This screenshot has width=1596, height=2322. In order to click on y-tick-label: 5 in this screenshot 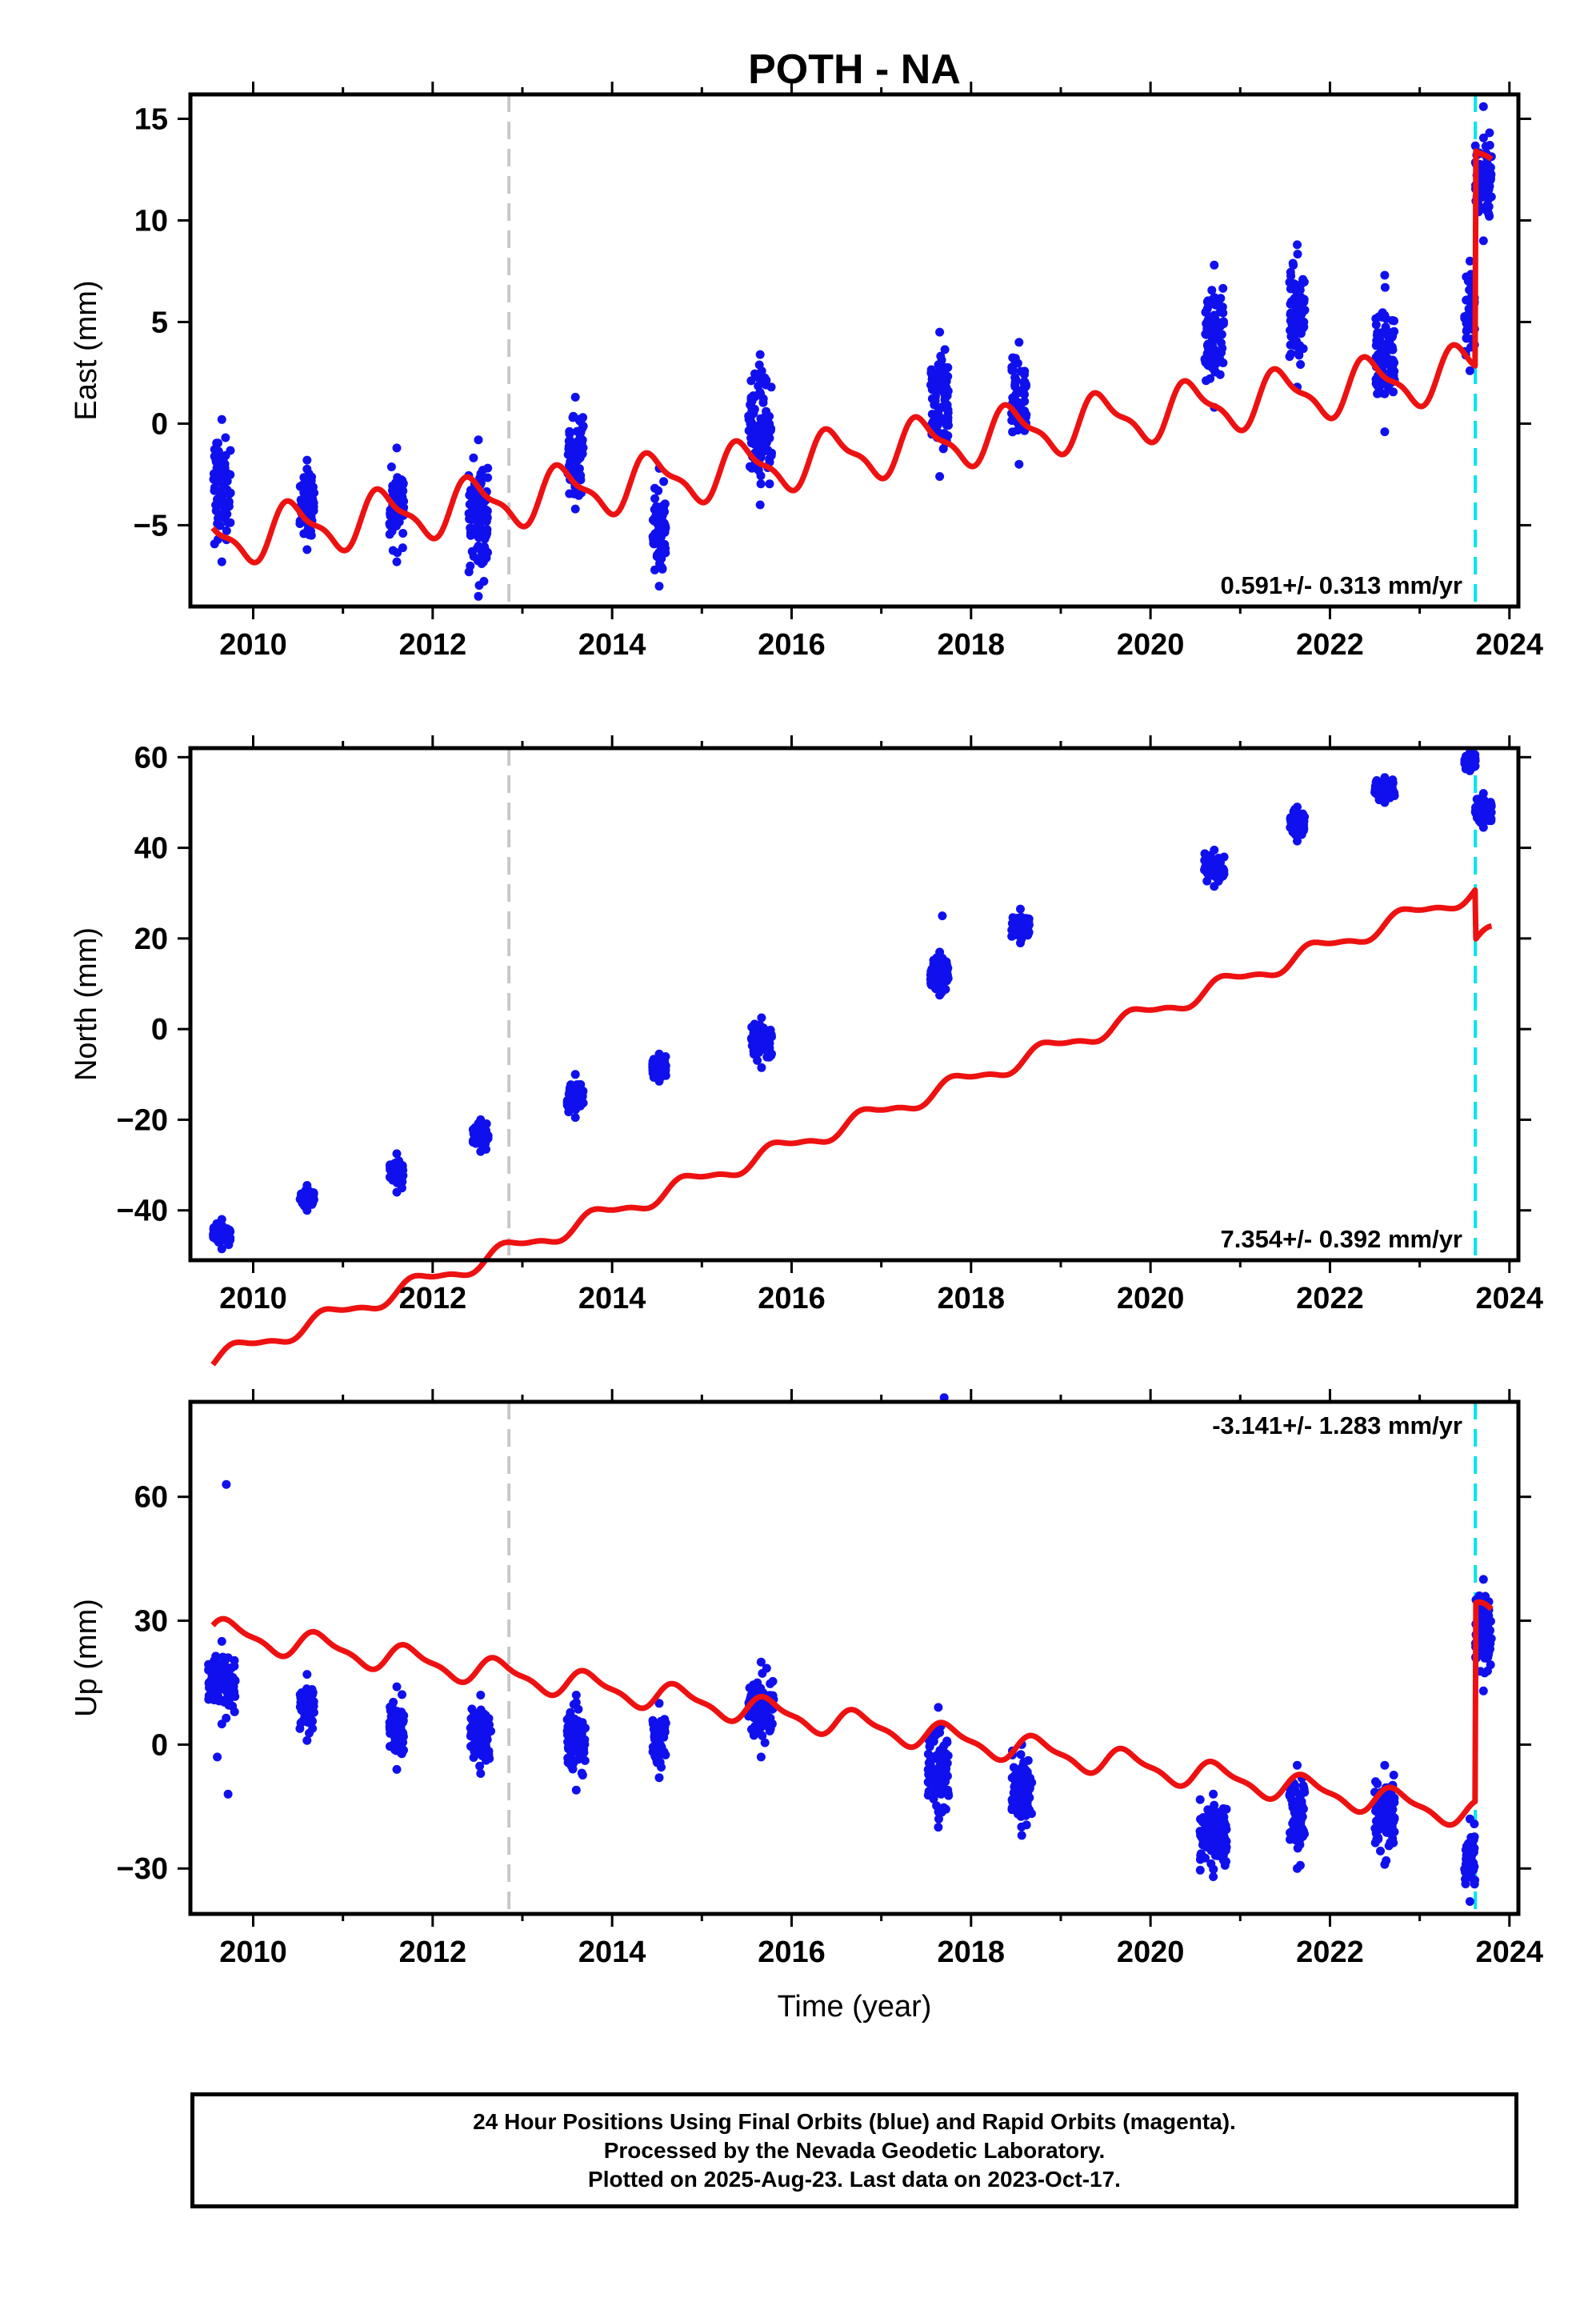, I will do `click(159, 322)`.